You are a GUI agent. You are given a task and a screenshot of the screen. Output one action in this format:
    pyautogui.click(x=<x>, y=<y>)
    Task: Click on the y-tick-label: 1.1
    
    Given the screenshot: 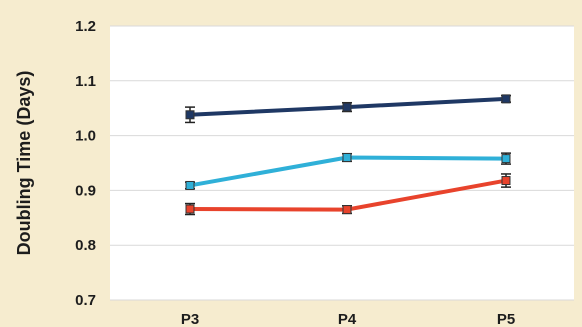 What is the action you would take?
    pyautogui.click(x=85, y=81)
    